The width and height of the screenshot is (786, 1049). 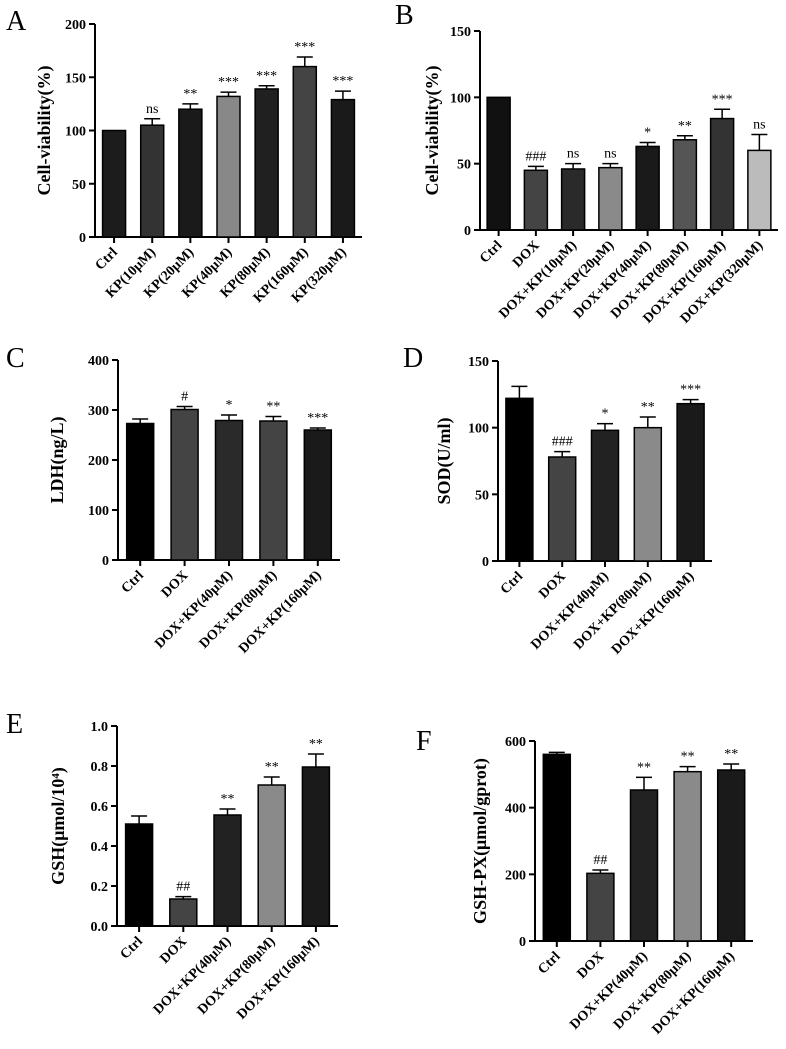 What do you see at coordinates (515, 742) in the screenshot?
I see `y-tick-label: 600` at bounding box center [515, 742].